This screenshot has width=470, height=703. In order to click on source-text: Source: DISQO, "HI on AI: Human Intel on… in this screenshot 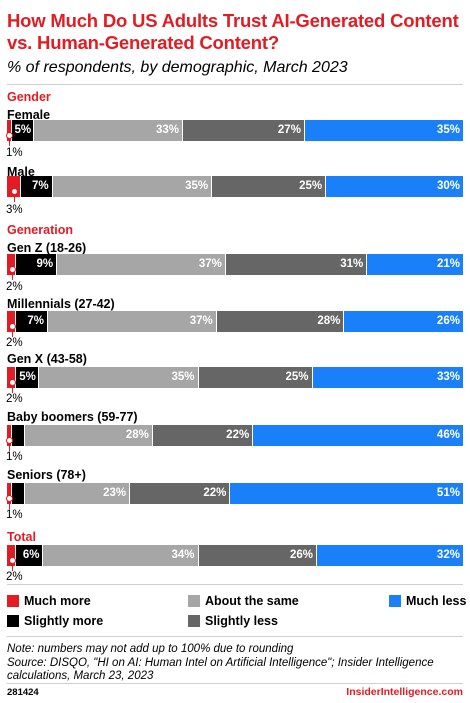, I will do `click(220, 669)`.